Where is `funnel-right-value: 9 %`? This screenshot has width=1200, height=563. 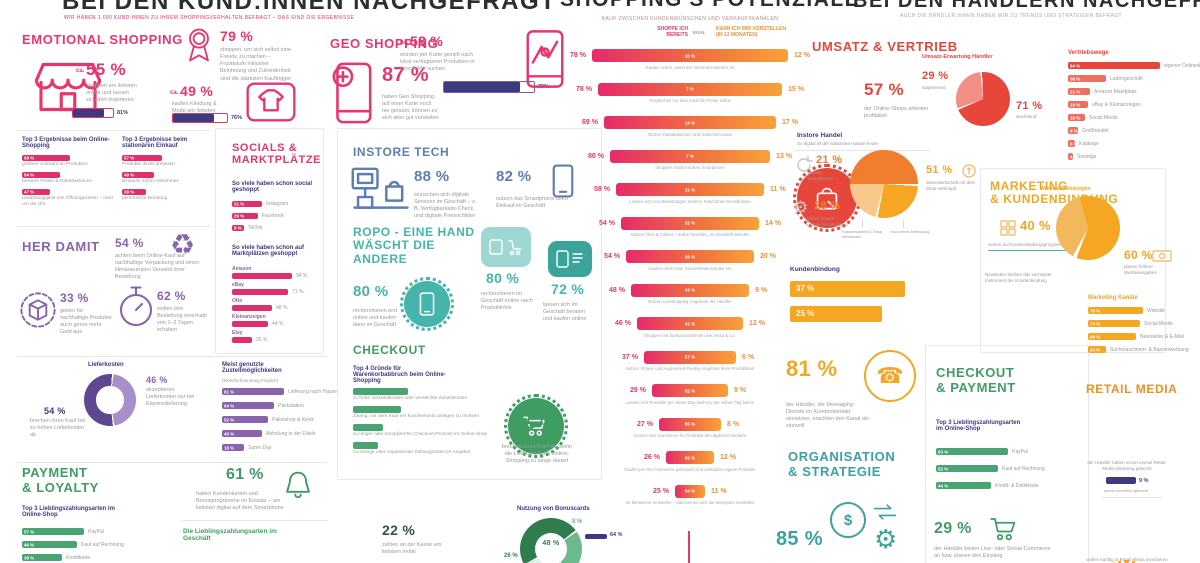
funnel-right-value: 9 % is located at coordinates (761, 290).